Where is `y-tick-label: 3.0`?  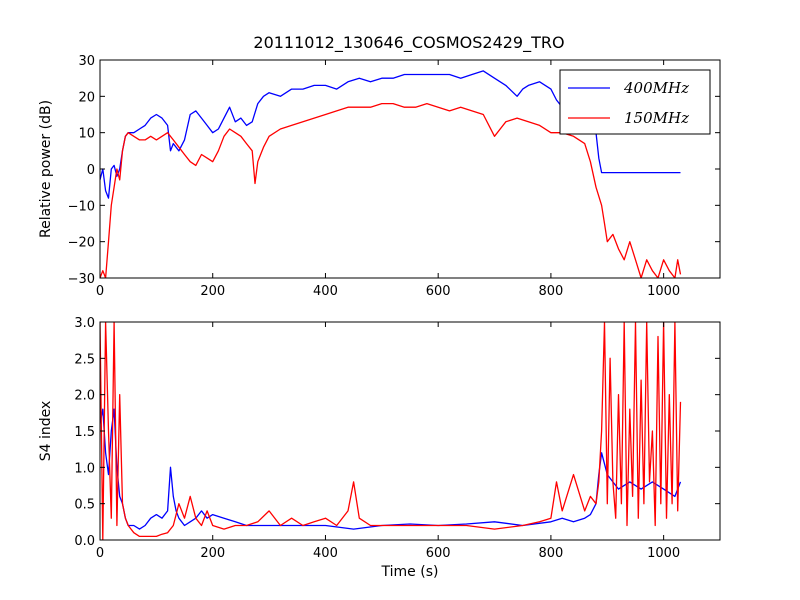 y-tick-label: 3.0 is located at coordinates (84, 323).